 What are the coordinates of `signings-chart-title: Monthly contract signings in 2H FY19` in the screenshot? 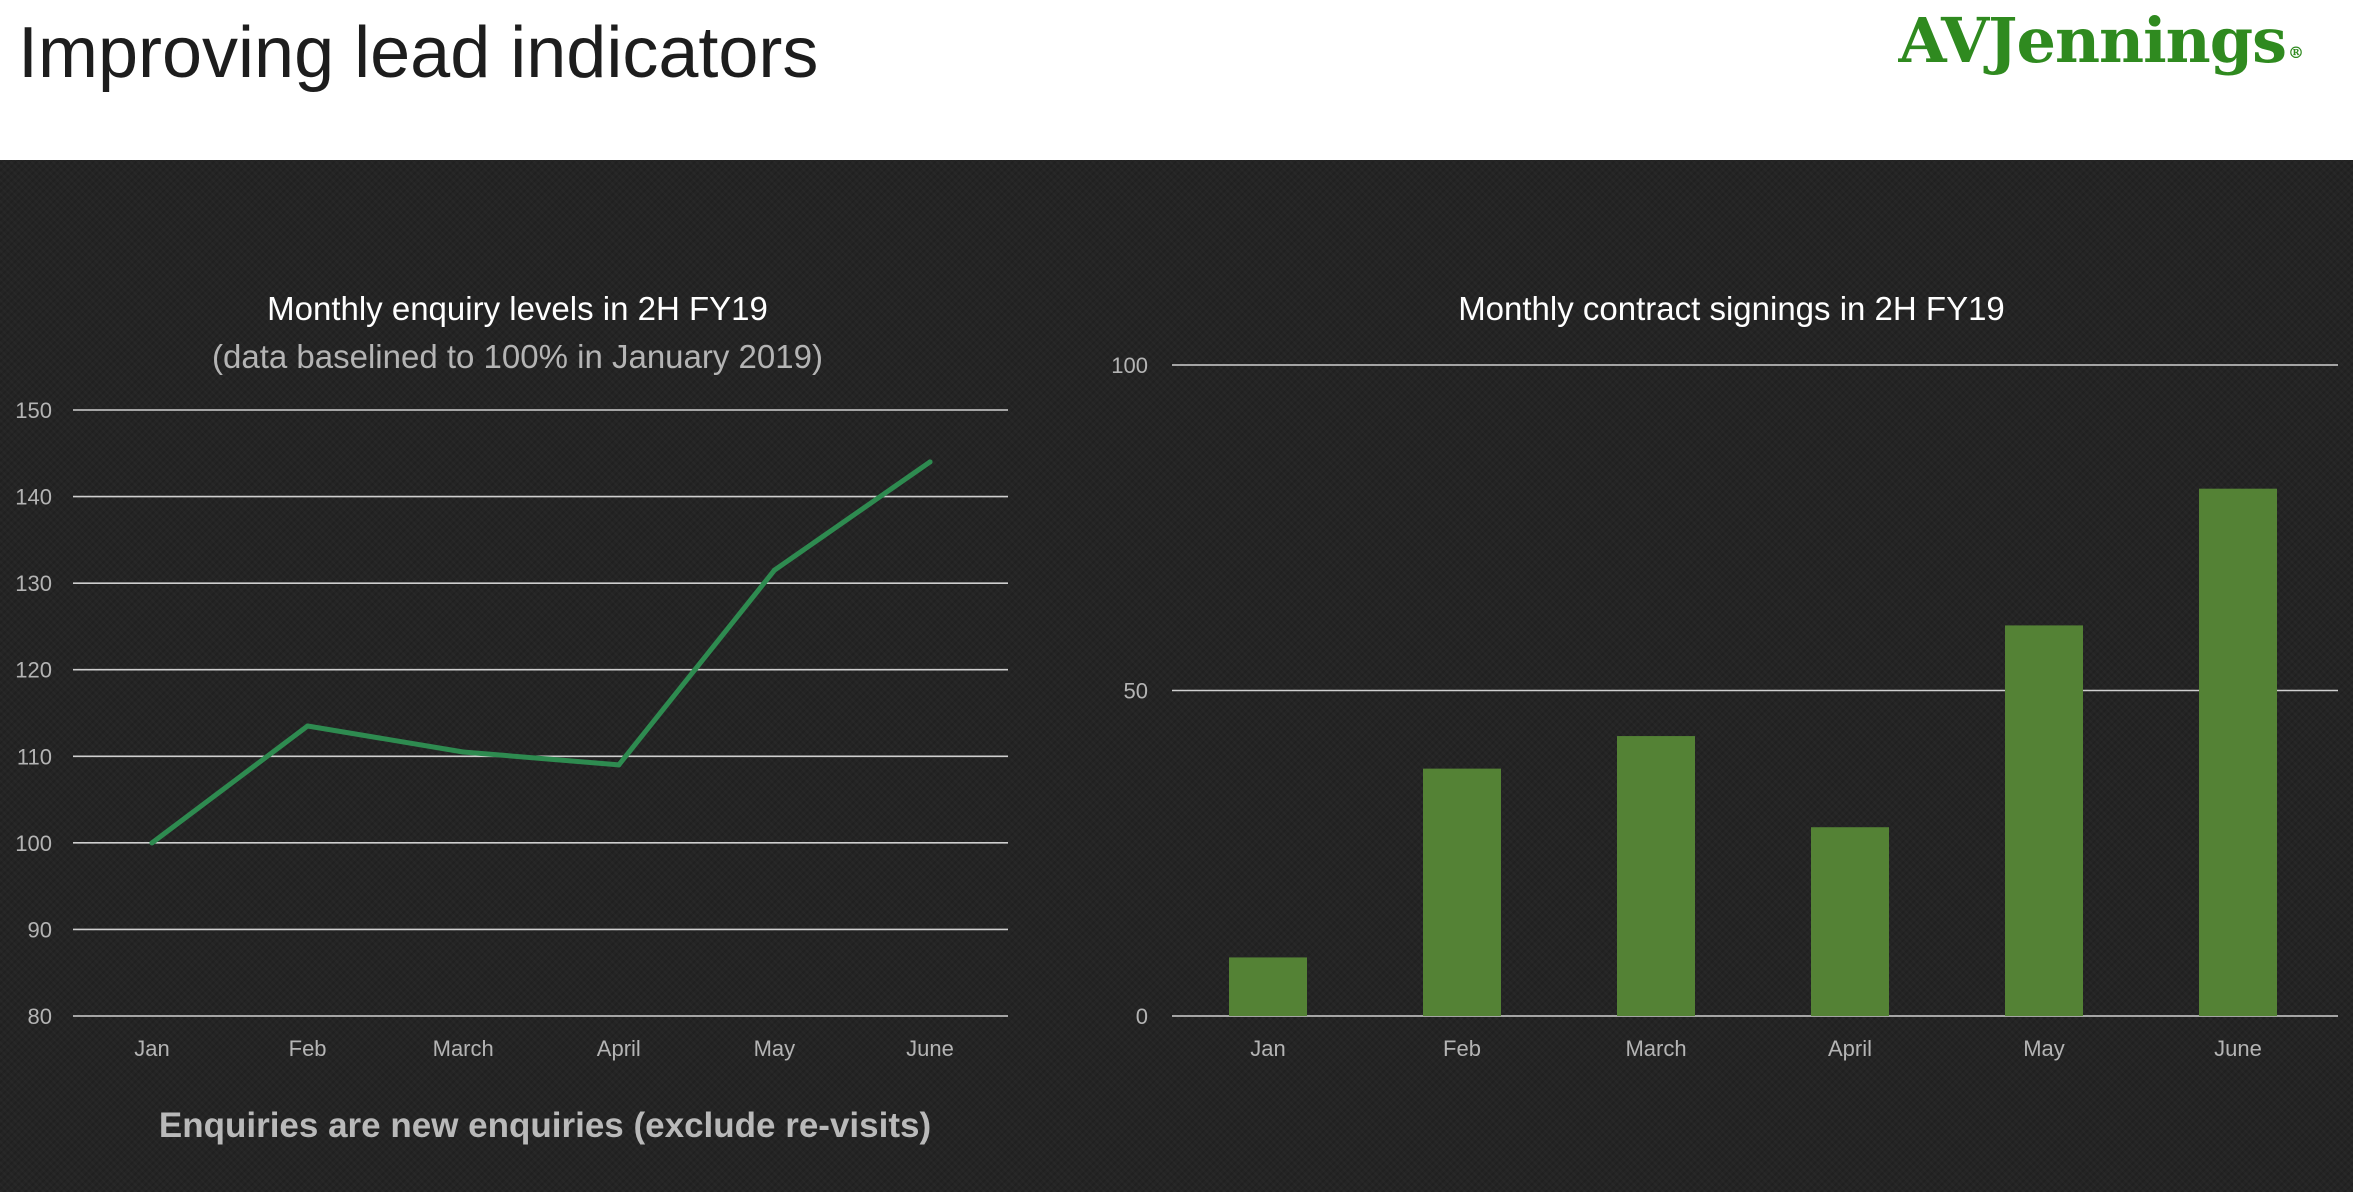 It's located at (1731, 308).